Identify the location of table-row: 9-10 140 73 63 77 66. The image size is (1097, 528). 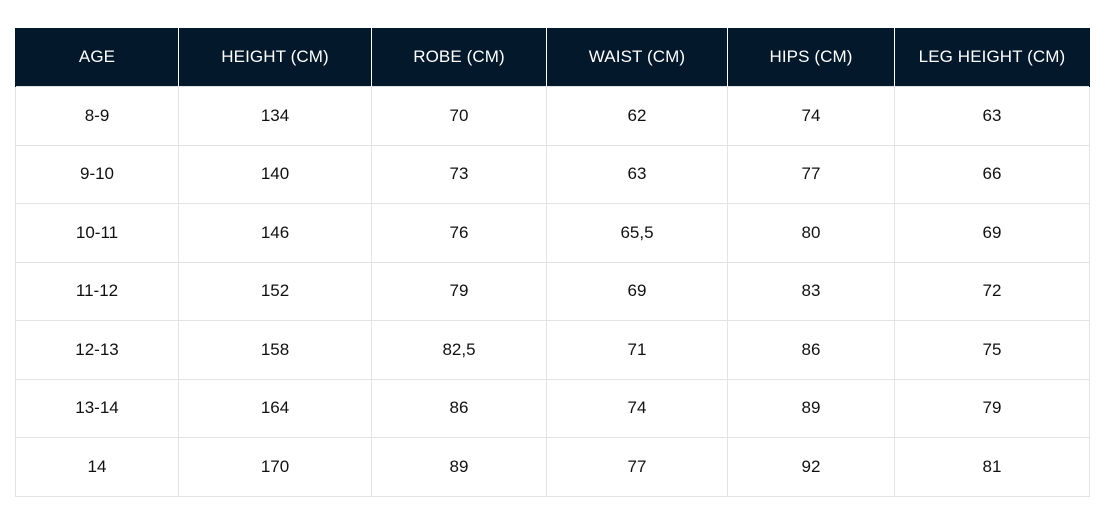
(552, 174).